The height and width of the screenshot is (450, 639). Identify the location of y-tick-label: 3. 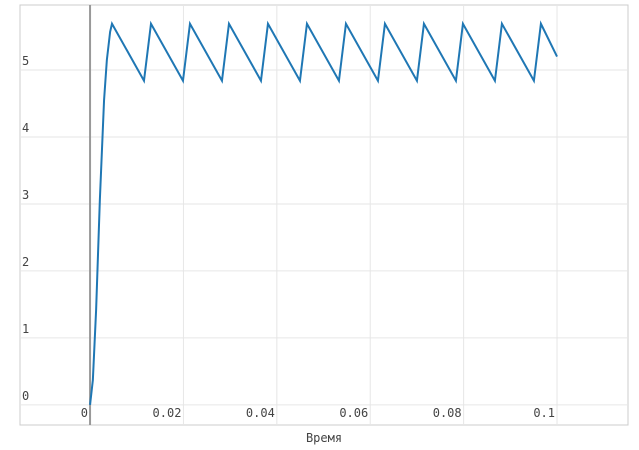
(25, 195).